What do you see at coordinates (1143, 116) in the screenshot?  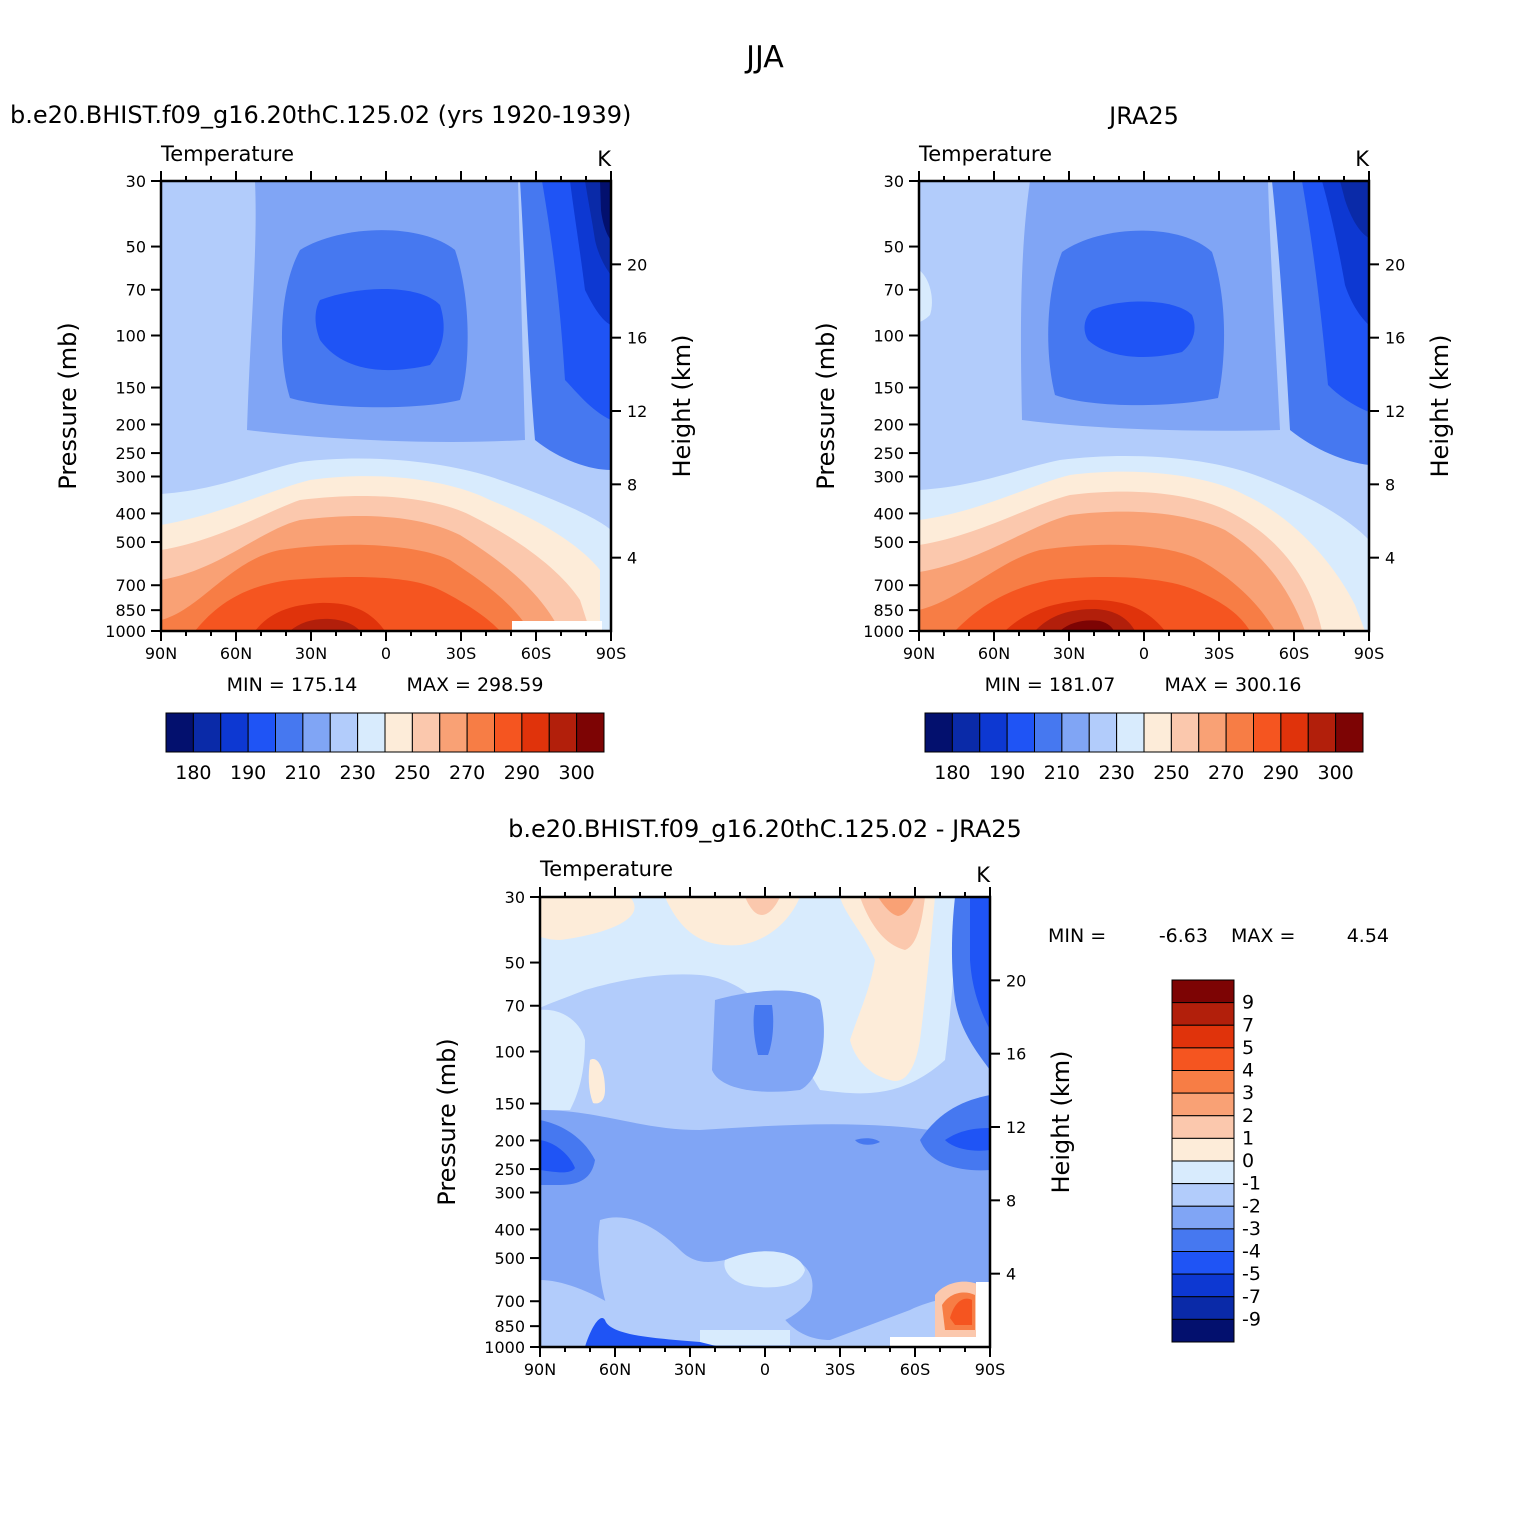 I see `panel-title: JRA25` at bounding box center [1143, 116].